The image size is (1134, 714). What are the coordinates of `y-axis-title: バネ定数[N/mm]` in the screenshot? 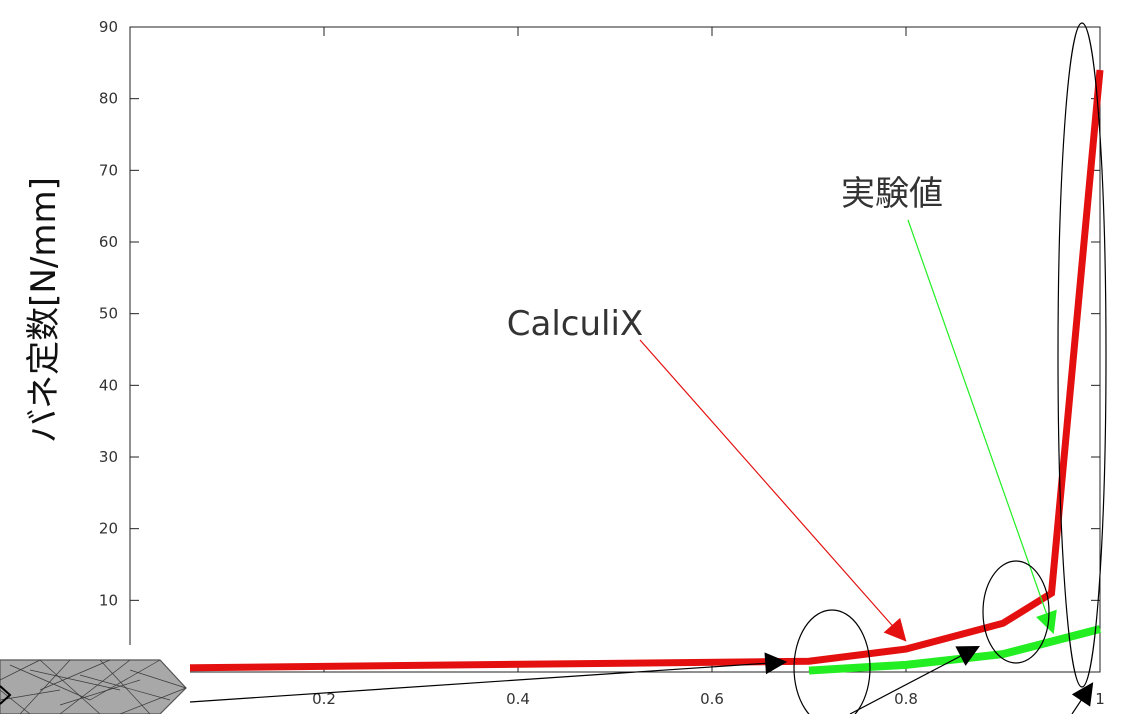 It's located at (44, 310).